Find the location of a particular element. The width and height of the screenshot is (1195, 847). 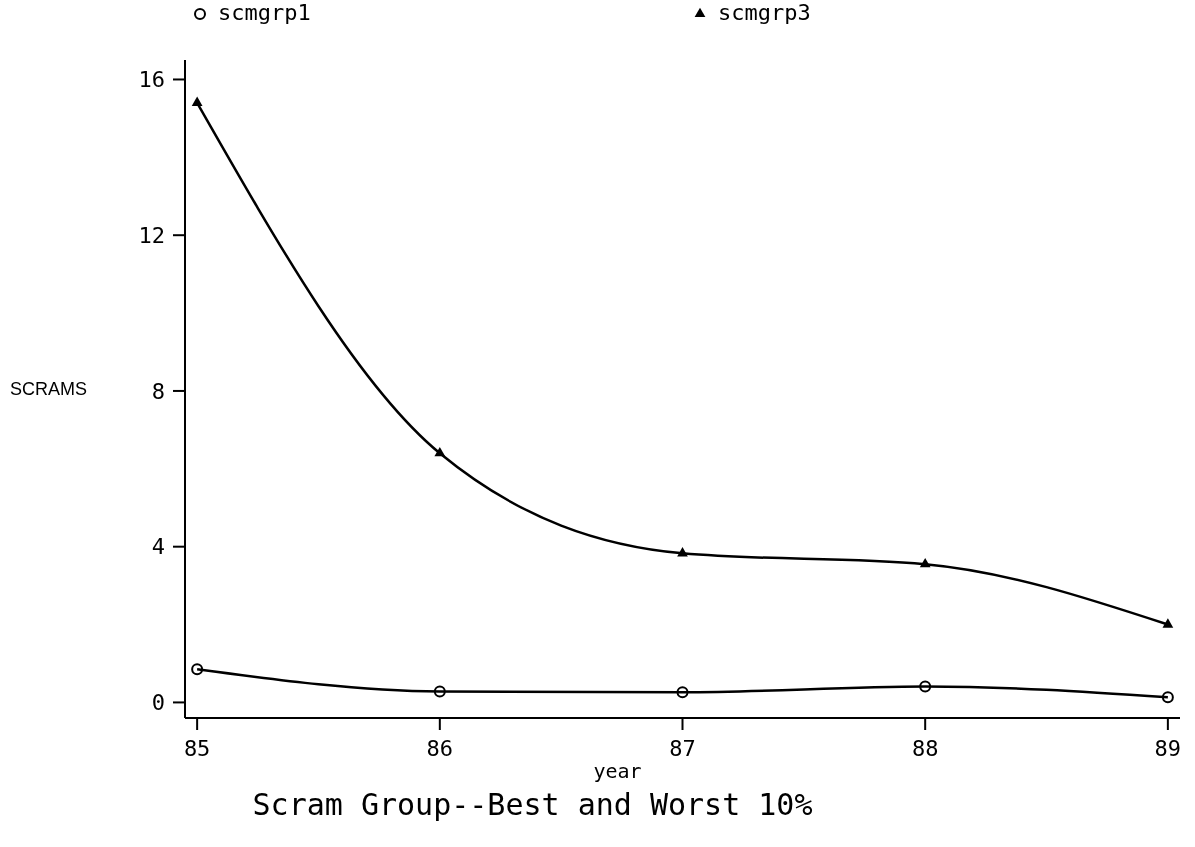

y-axis-title: SCRAMS is located at coordinates (49, 389).